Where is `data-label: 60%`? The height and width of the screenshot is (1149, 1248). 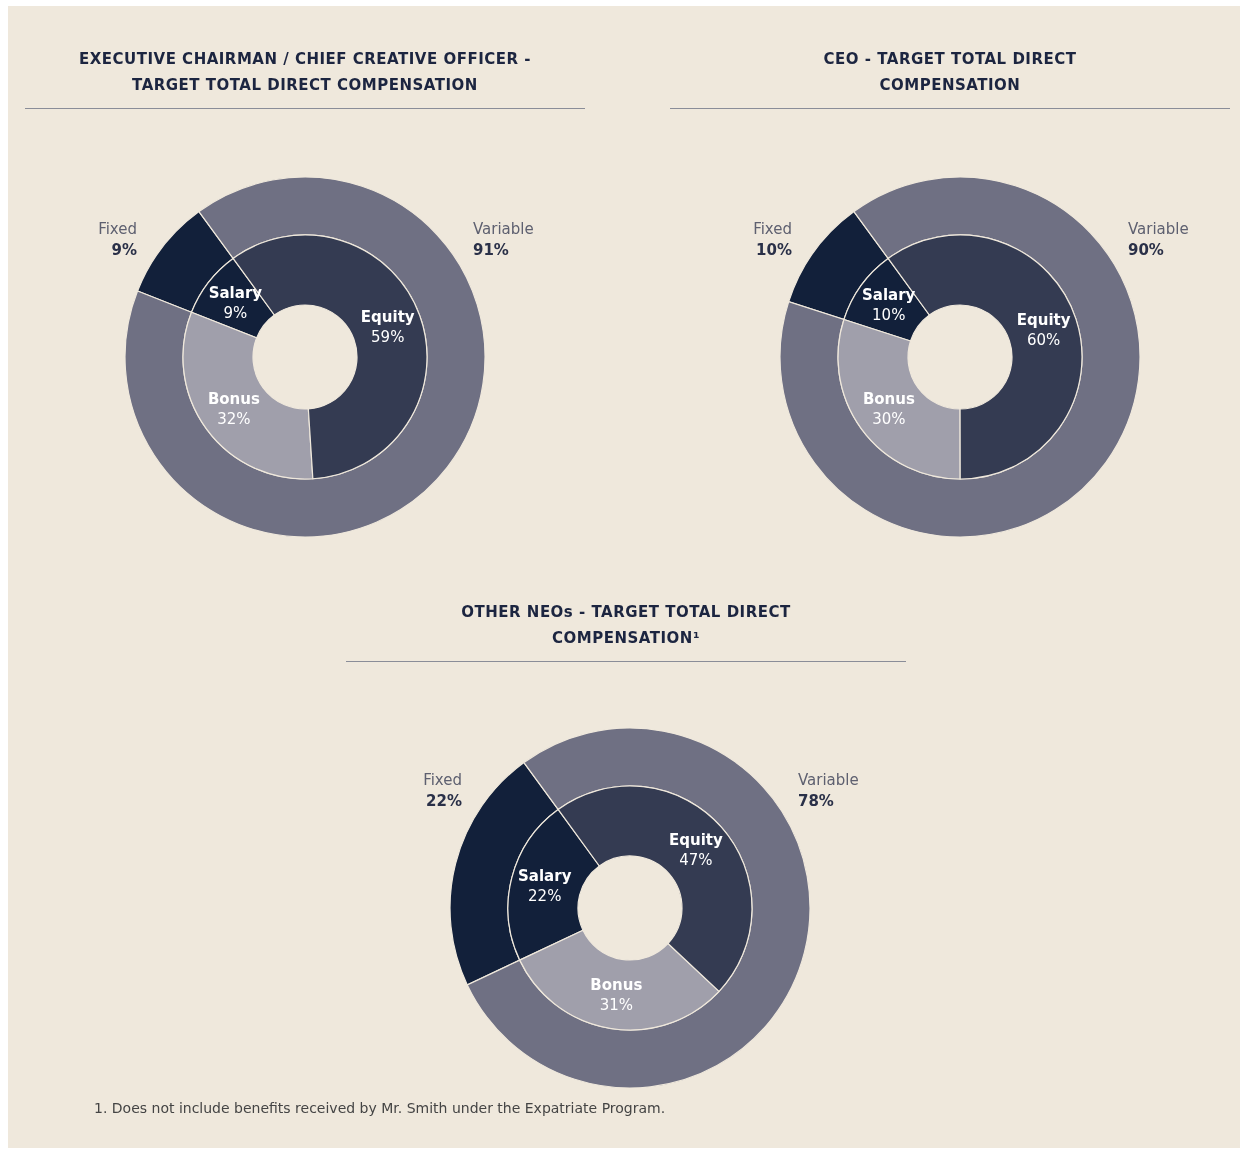 data-label: 60% is located at coordinates (1043, 339).